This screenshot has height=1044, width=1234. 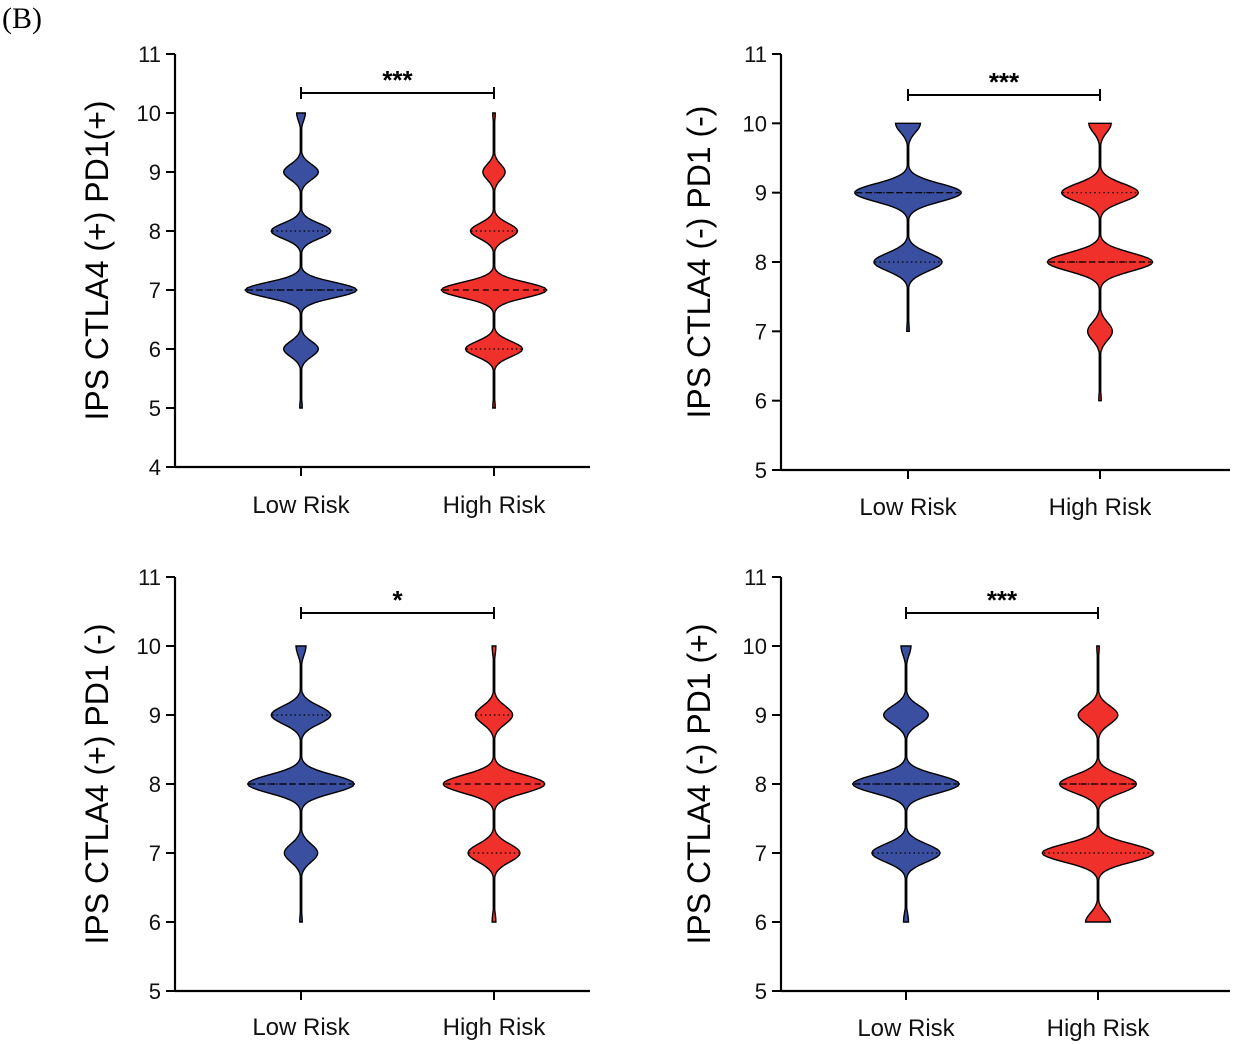 What do you see at coordinates (699, 262) in the screenshot?
I see `y-axis-label: IPS CTLA4 (-) PD1 (-)` at bounding box center [699, 262].